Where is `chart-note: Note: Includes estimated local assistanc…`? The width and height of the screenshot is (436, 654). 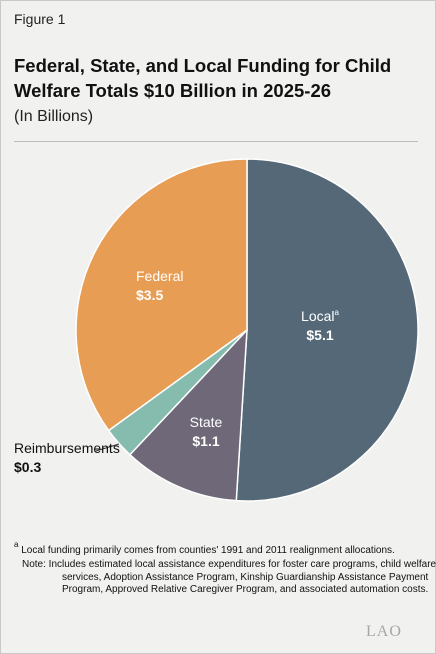 chart-note: Note: Includes estimated local assistanc… is located at coordinates (229, 577).